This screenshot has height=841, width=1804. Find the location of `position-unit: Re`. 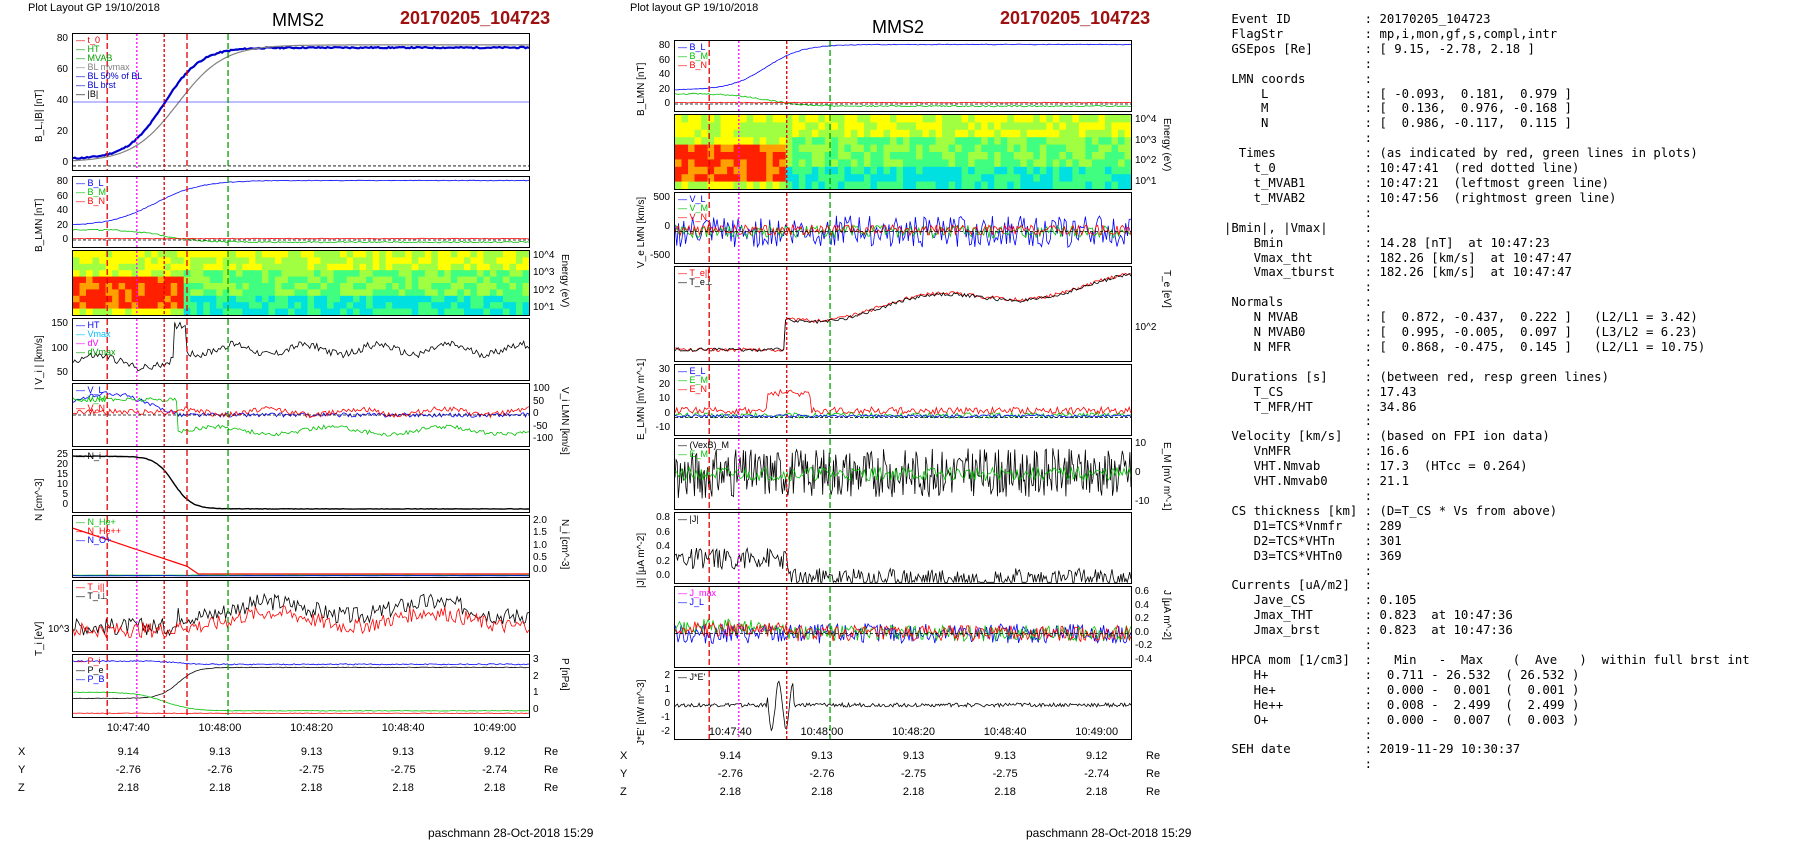

position-unit: Re is located at coordinates (551, 788).